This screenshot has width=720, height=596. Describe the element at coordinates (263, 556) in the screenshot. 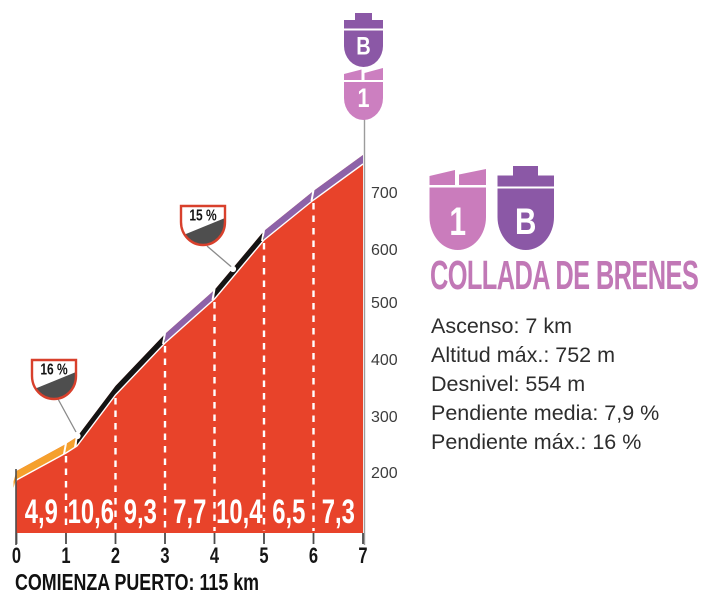

I see `x-axis-tick-label: 5` at that location.